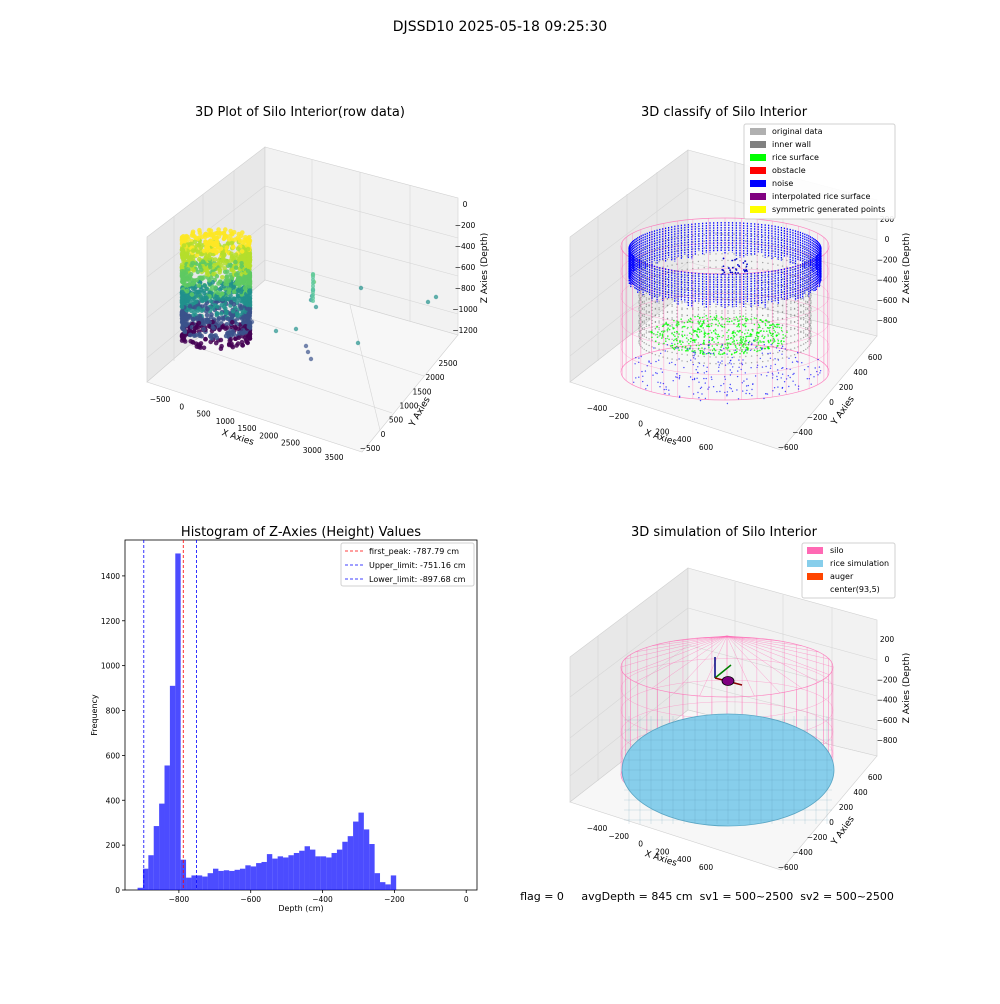 The height and width of the screenshot is (1004, 1000). Describe the element at coordinates (485, 268) in the screenshot. I see `raw-3d-zlabel: Z Axies (Depth)` at that location.